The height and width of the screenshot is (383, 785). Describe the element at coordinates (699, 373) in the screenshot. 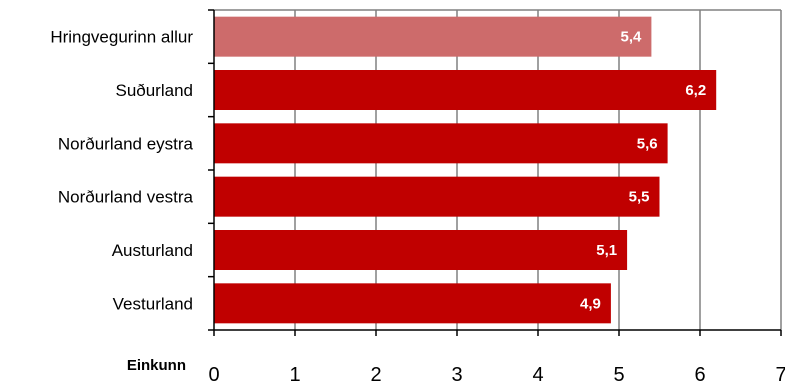

I see `x-tick-label: 6` at that location.